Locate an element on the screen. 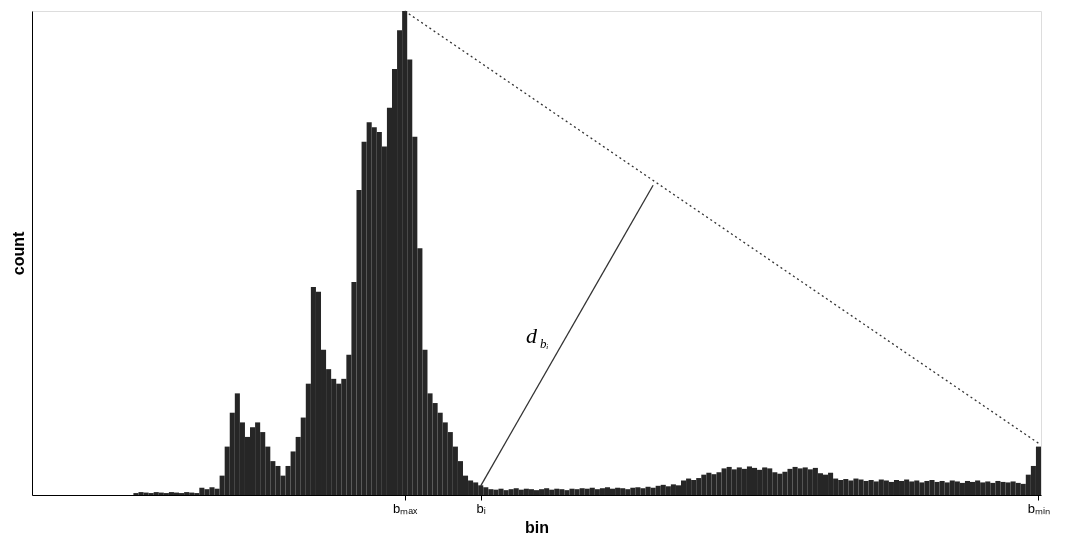 The width and height of the screenshot is (1090, 550). x-tick-label: bₘₐₓ is located at coordinates (406, 508).